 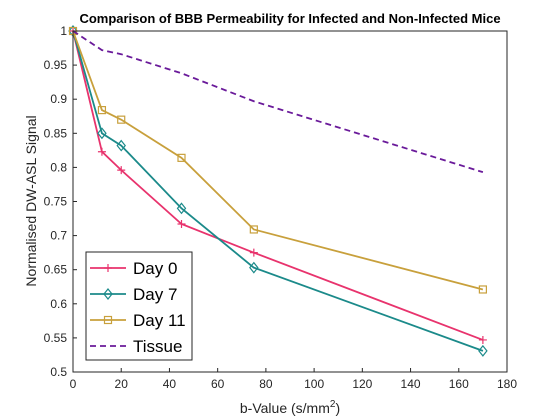 What do you see at coordinates (285, 408) in the screenshot?
I see `x-axis-label-main: b-Value (s/mm` at bounding box center [285, 408].